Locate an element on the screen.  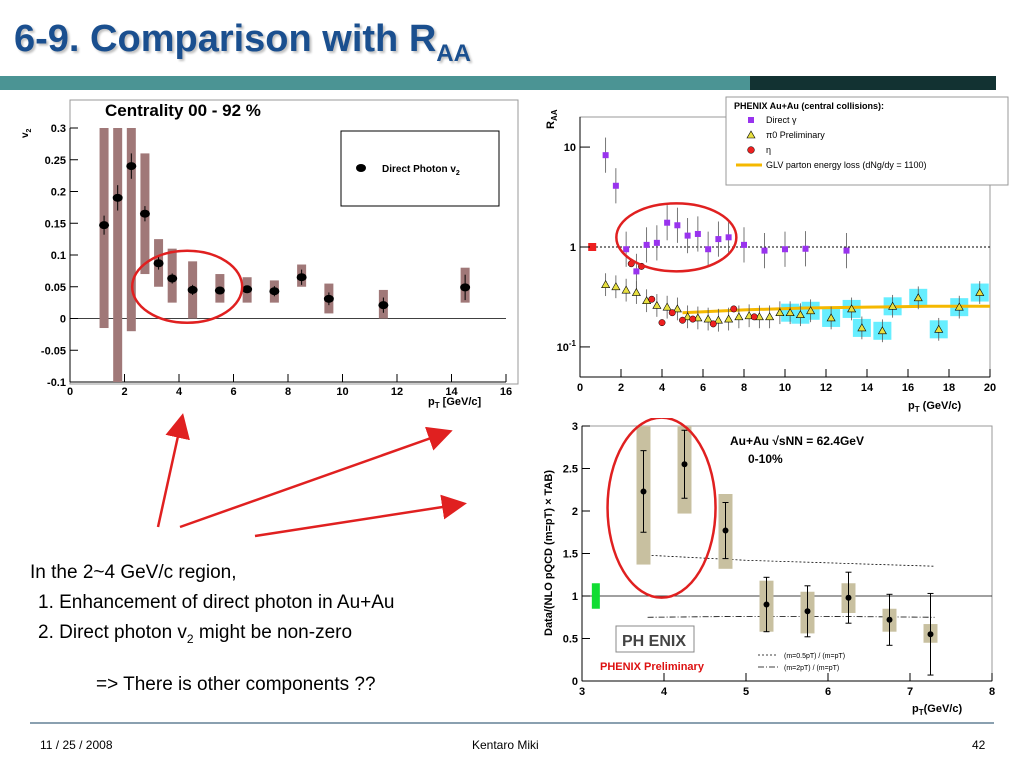
nlo-x-tick-label: 3 is located at coordinates (582, 692).